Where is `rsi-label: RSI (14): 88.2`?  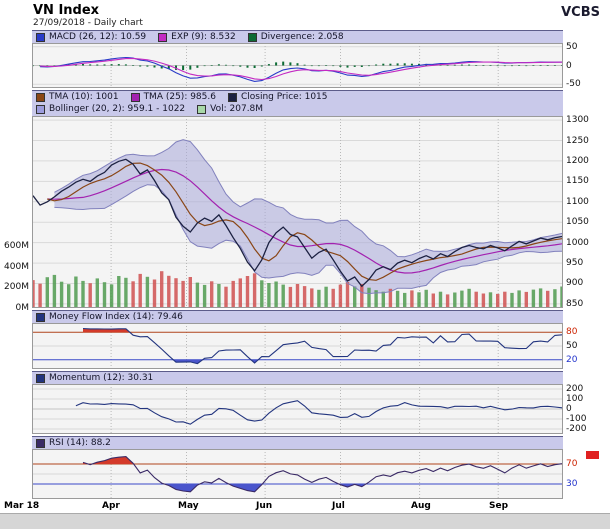 rsi-label: RSI (14): 88.2 is located at coordinates (80, 442).